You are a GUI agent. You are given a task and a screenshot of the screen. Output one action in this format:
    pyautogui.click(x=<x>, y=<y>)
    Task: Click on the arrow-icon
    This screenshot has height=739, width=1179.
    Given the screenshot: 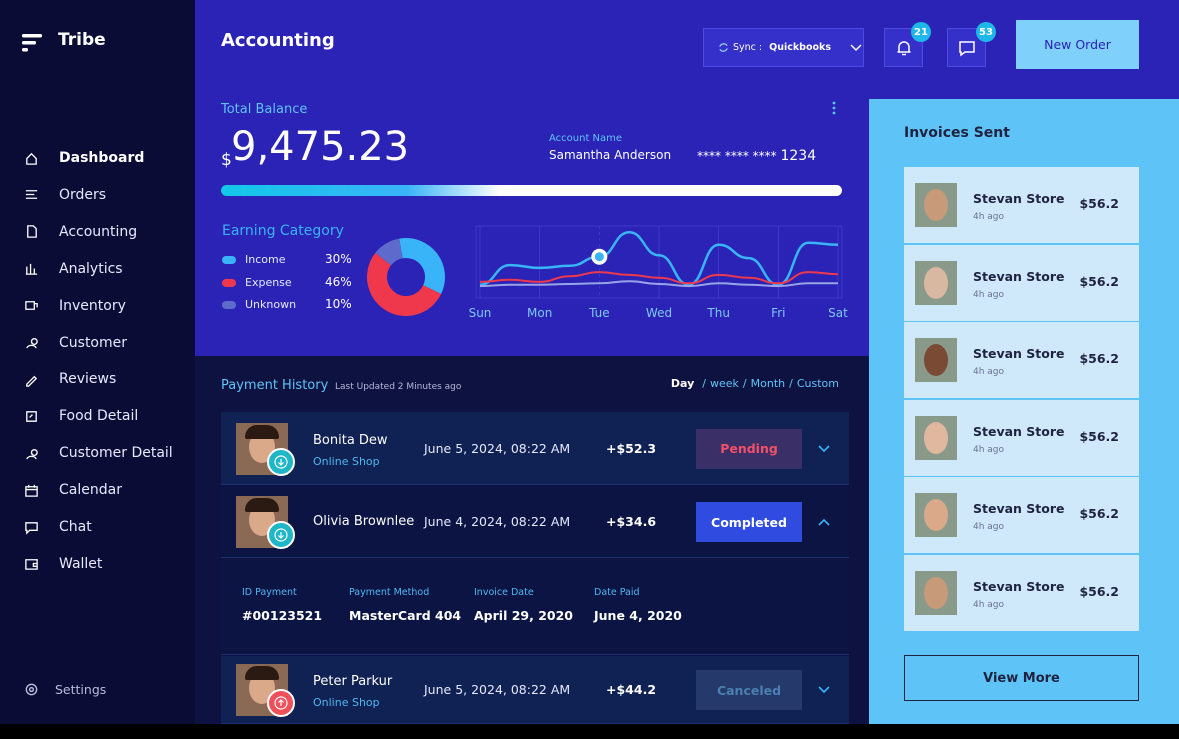 What is the action you would take?
    pyautogui.click(x=281, y=703)
    